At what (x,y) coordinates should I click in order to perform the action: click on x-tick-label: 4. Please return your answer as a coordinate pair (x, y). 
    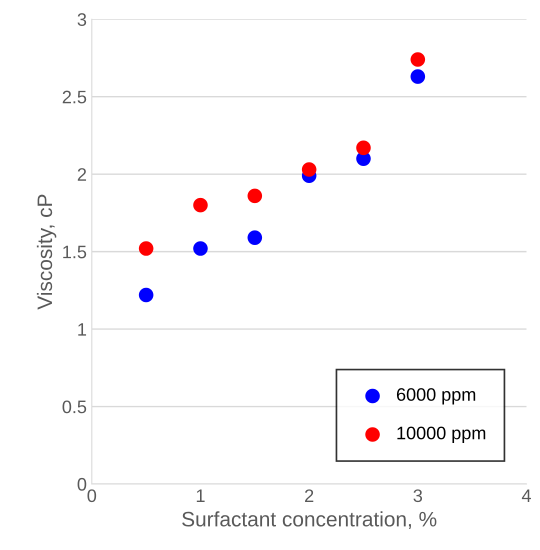
    Looking at the image, I should click on (526, 496).